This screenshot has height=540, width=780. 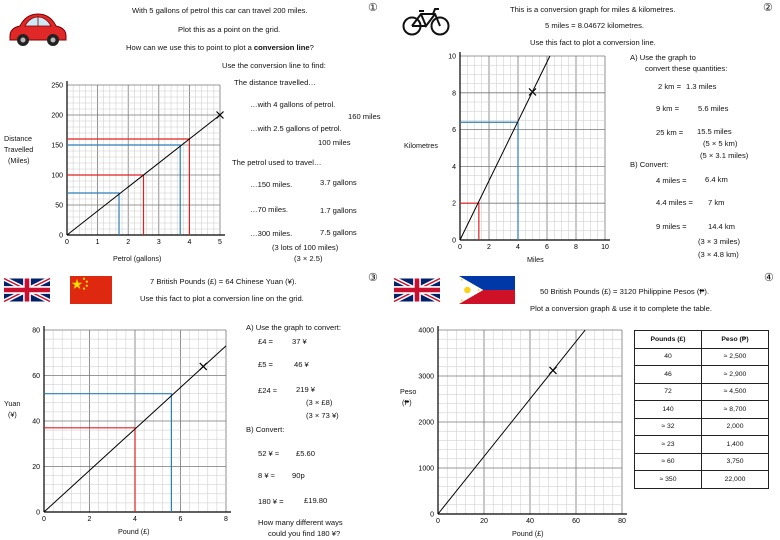 I want to click on q1-title-2: Plot this as a point on the grid., so click(x=229, y=29).